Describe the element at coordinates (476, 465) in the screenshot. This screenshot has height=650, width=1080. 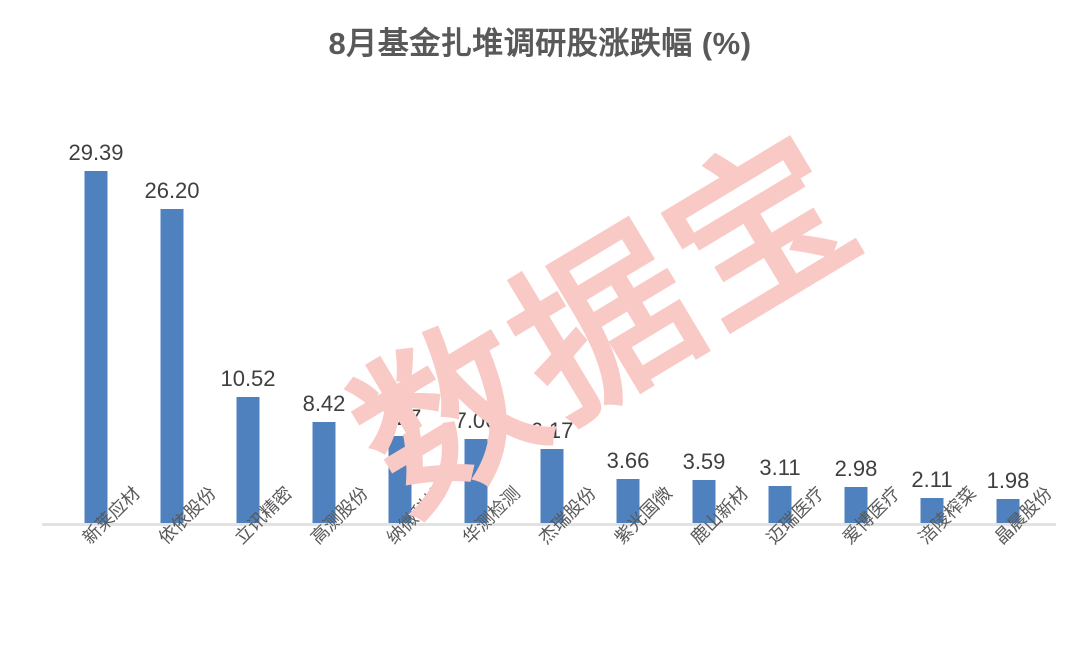
I see `bar-rect: 7.06` at that location.